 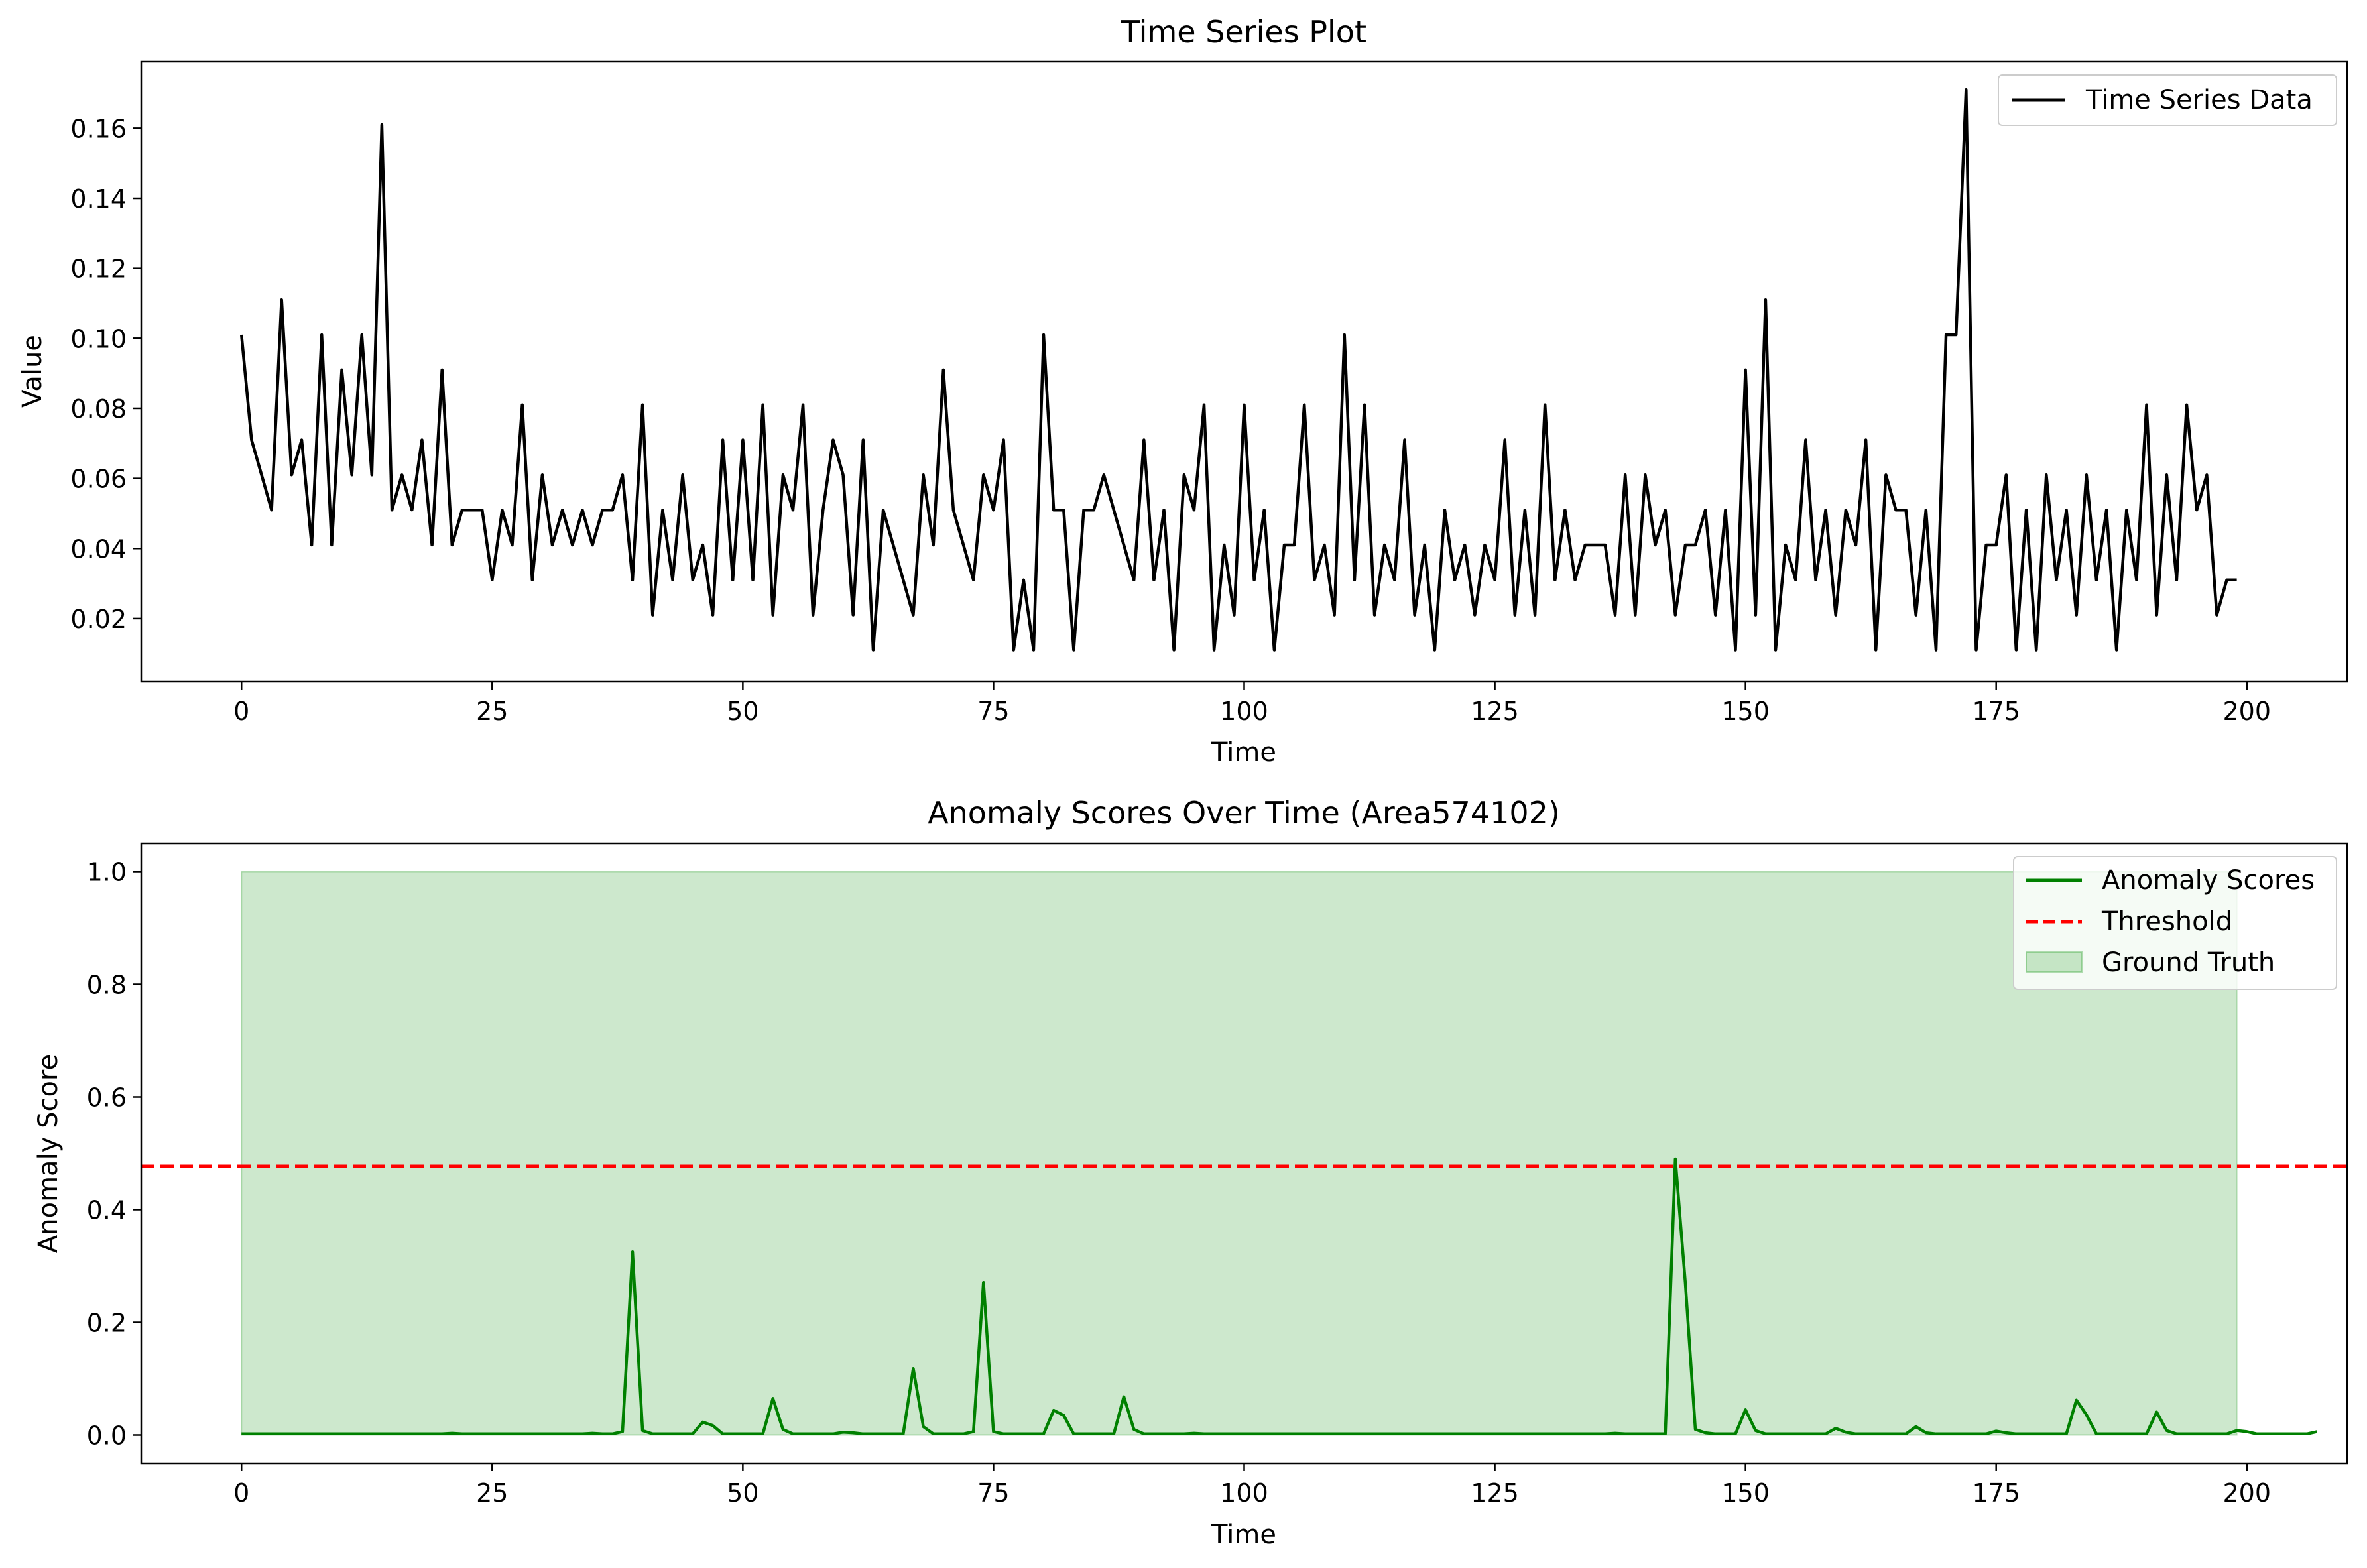 I want to click on legend-label: Ground Truth, so click(x=2188, y=962).